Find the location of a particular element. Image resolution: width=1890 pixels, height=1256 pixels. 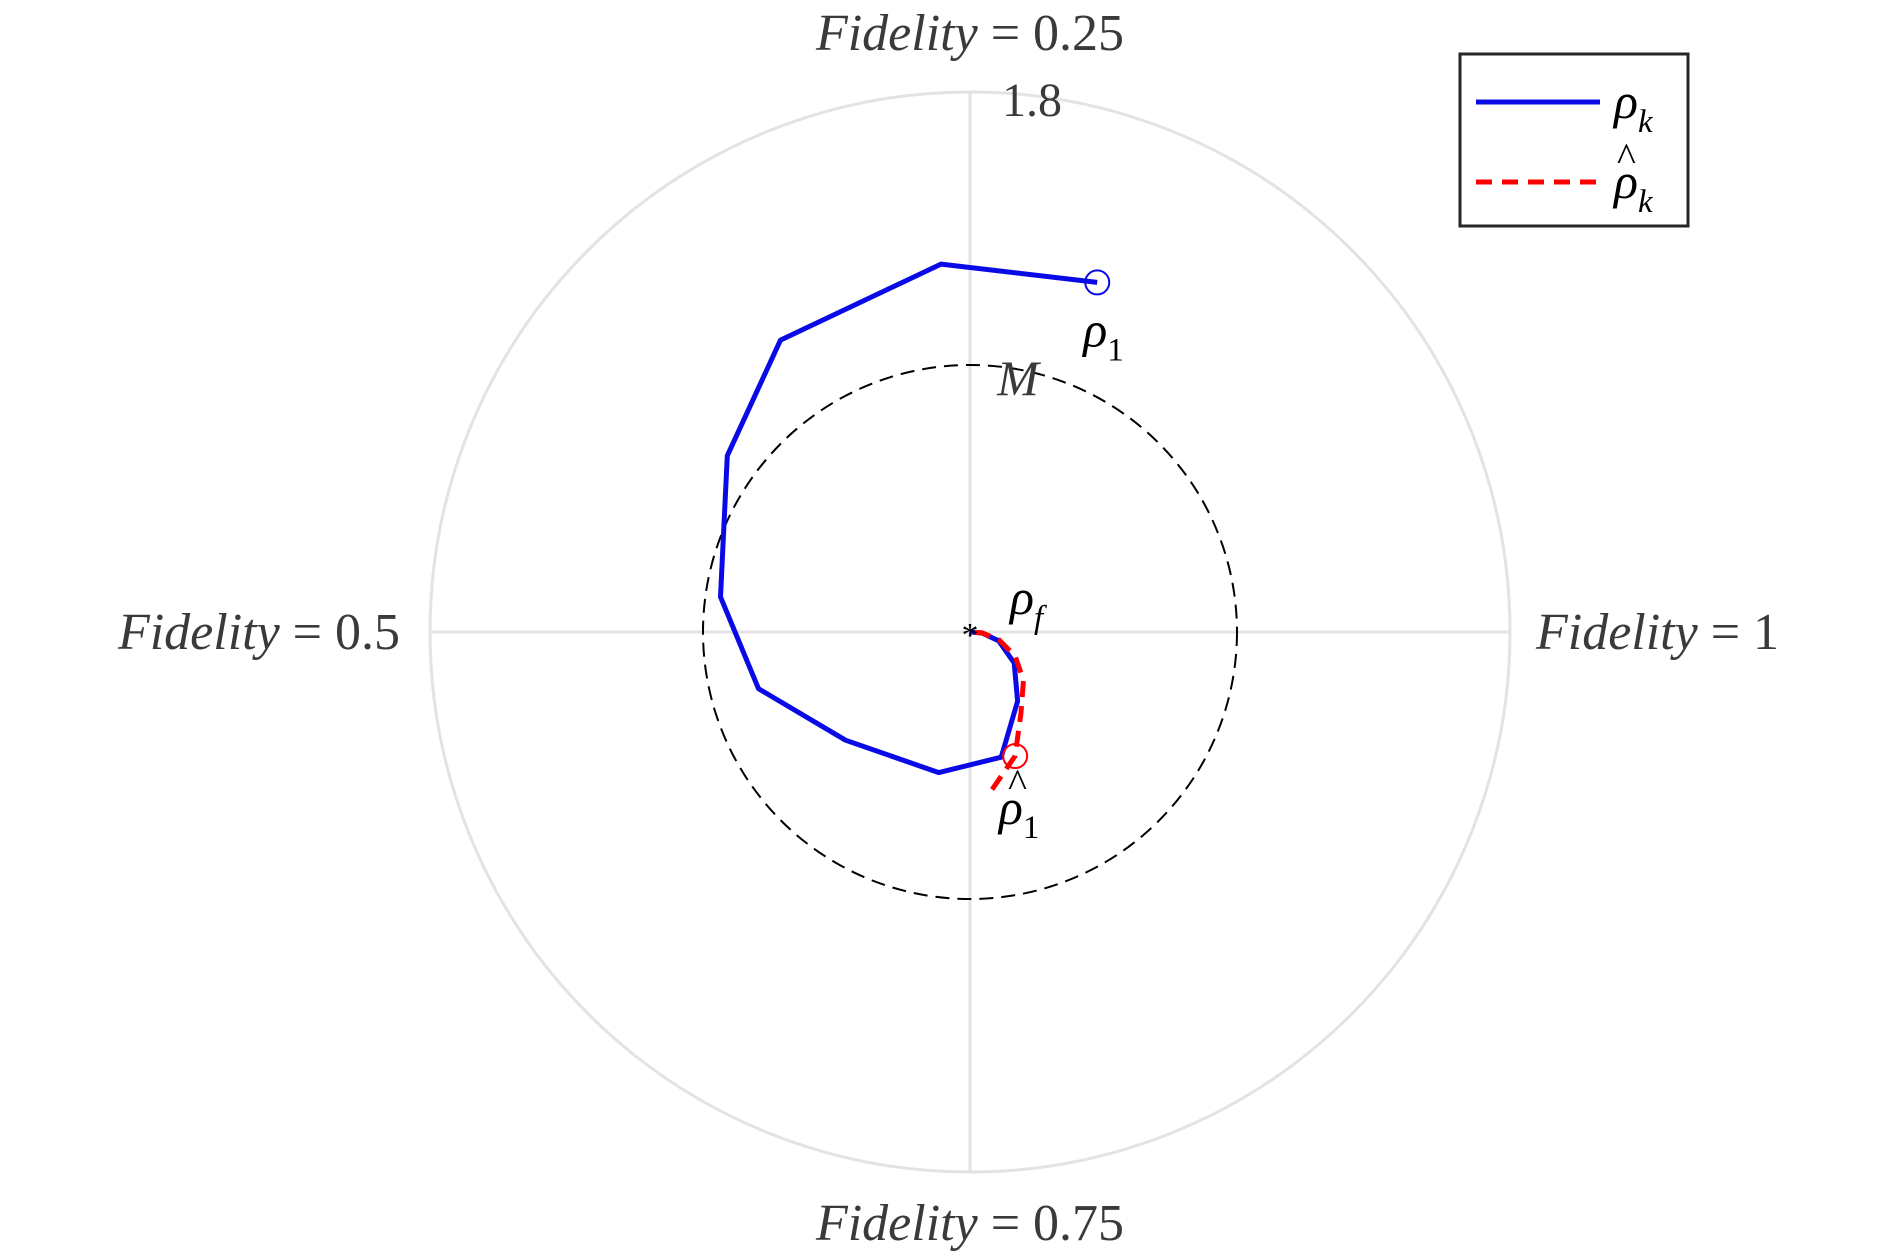

angular-label-0: Fidelity = 1 is located at coordinates (1657, 632).